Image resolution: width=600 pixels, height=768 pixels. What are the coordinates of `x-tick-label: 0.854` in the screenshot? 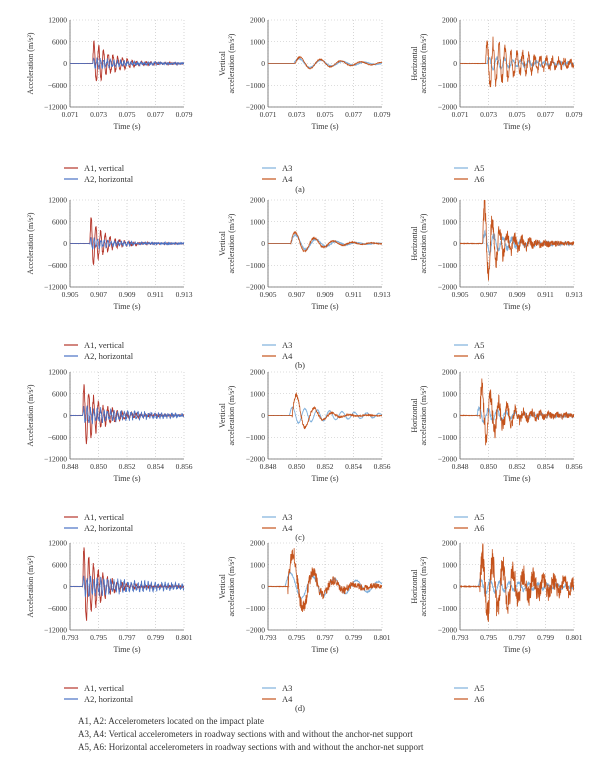 It's located at (353, 466).